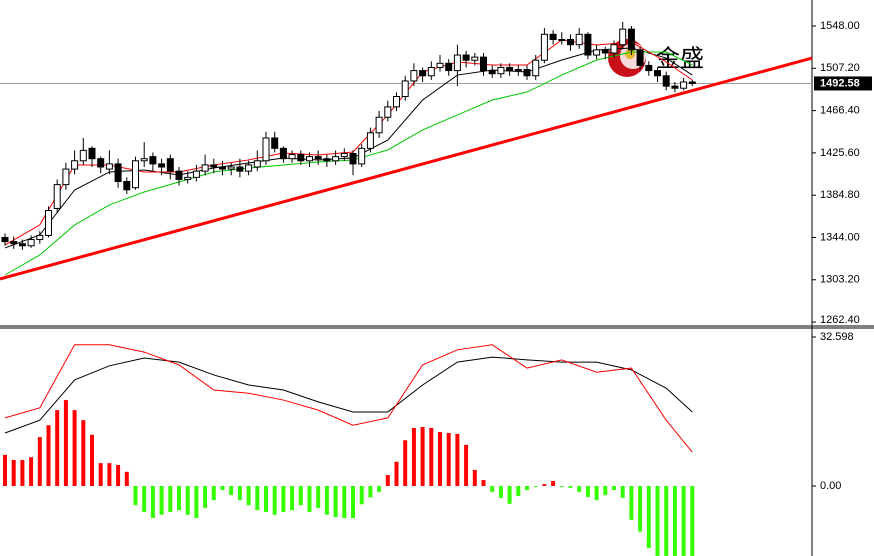 This screenshot has width=874, height=556. Describe the element at coordinates (840, 68) in the screenshot. I see `y-tick-label: 1507.20` at that location.